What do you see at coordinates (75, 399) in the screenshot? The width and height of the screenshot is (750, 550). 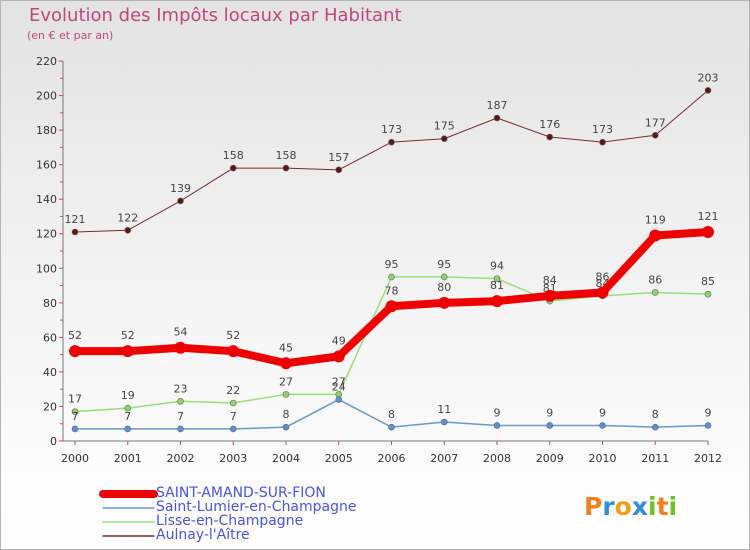 I see `data-label-lisse-en-champagne-2000: 17` at bounding box center [75, 399].